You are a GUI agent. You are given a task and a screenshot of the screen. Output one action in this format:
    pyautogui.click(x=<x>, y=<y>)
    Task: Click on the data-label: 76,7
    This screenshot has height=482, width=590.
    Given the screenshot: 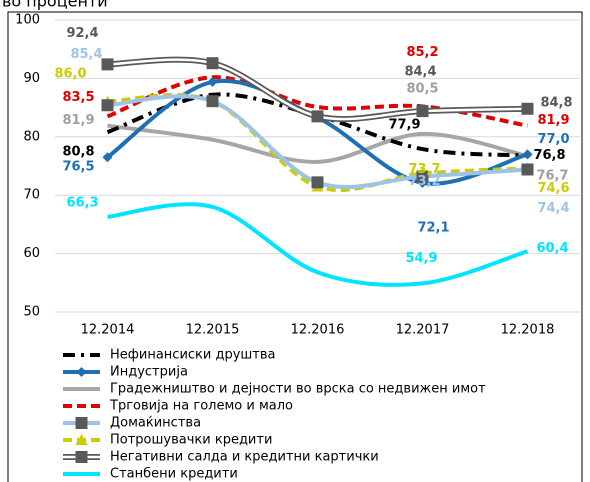 What is the action you would take?
    pyautogui.click(x=552, y=176)
    